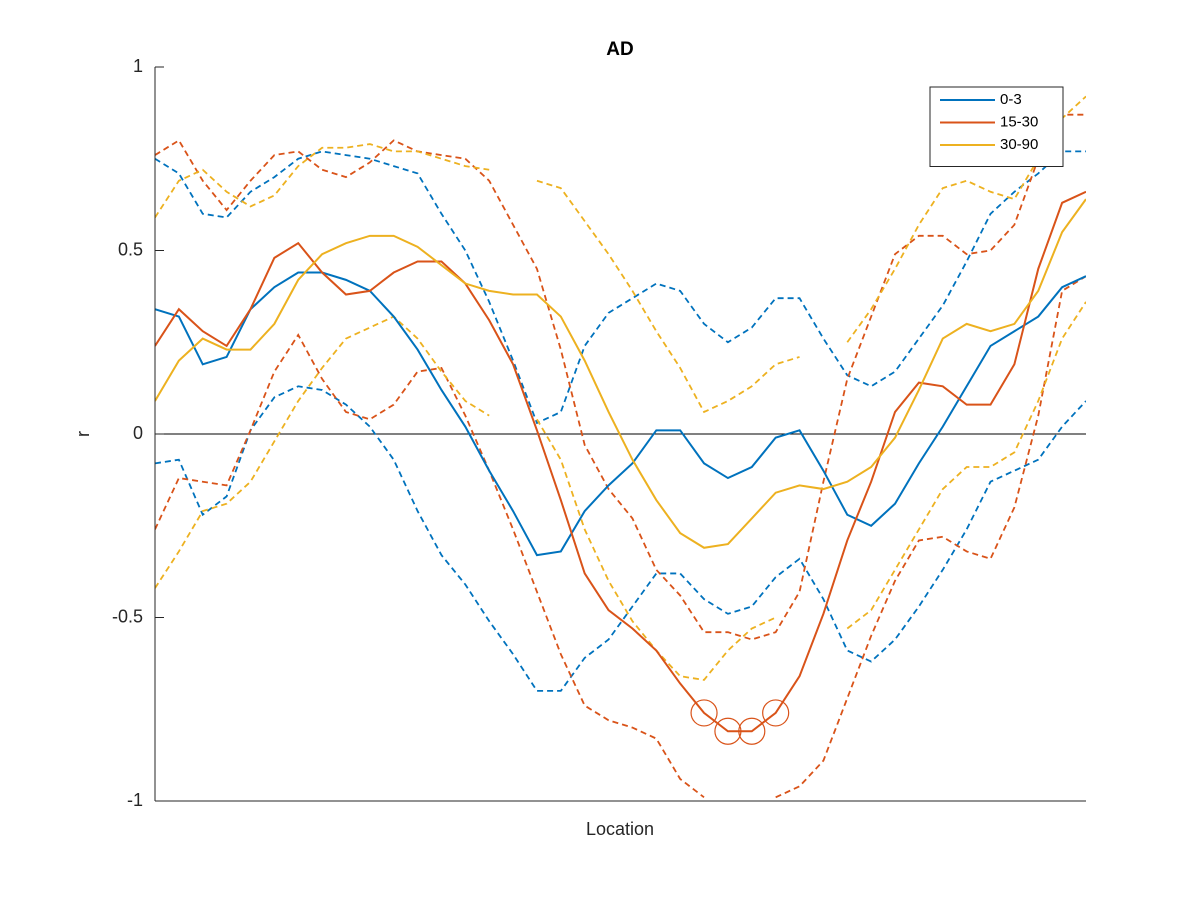  I want to click on legend-label: 0-3, so click(1011, 99).